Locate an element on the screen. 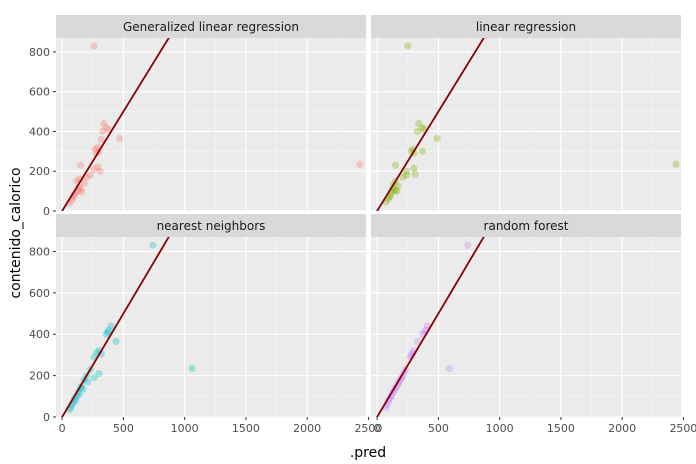 The image size is (696, 464). facet-strip-label: linear regression is located at coordinates (526, 27).